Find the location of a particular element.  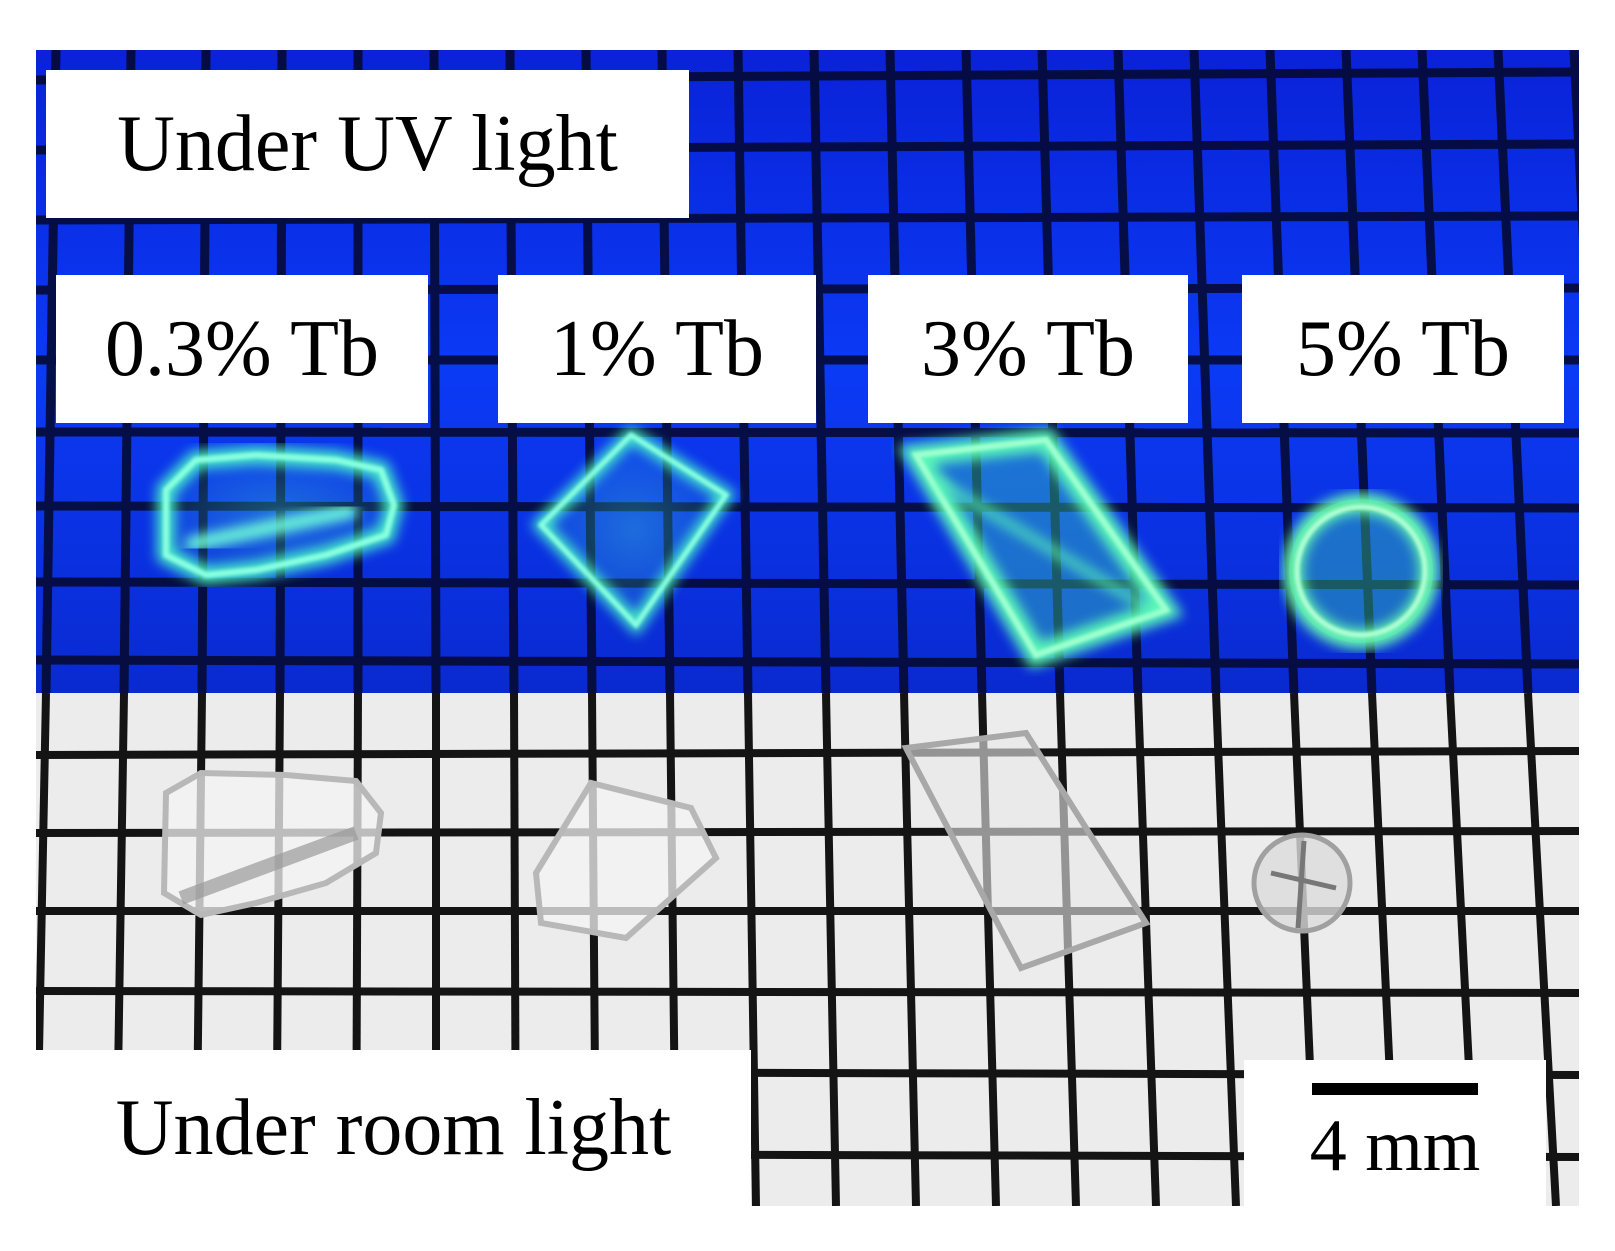

scale-bar-box: 4 mm is located at coordinates (1395, 1133).